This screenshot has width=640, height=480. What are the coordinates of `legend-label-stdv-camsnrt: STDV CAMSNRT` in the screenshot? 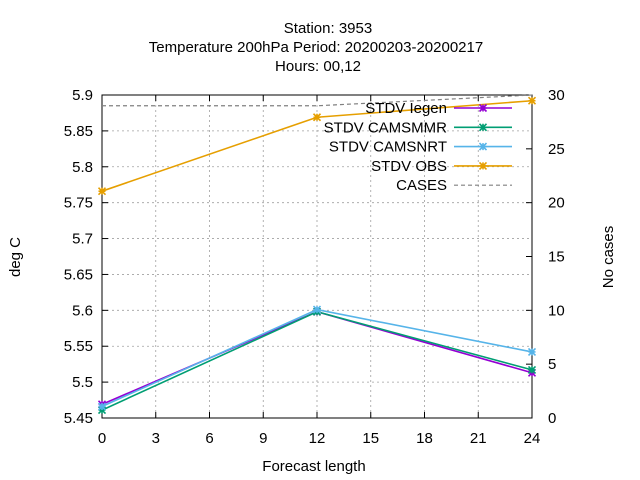 It's located at (388, 147).